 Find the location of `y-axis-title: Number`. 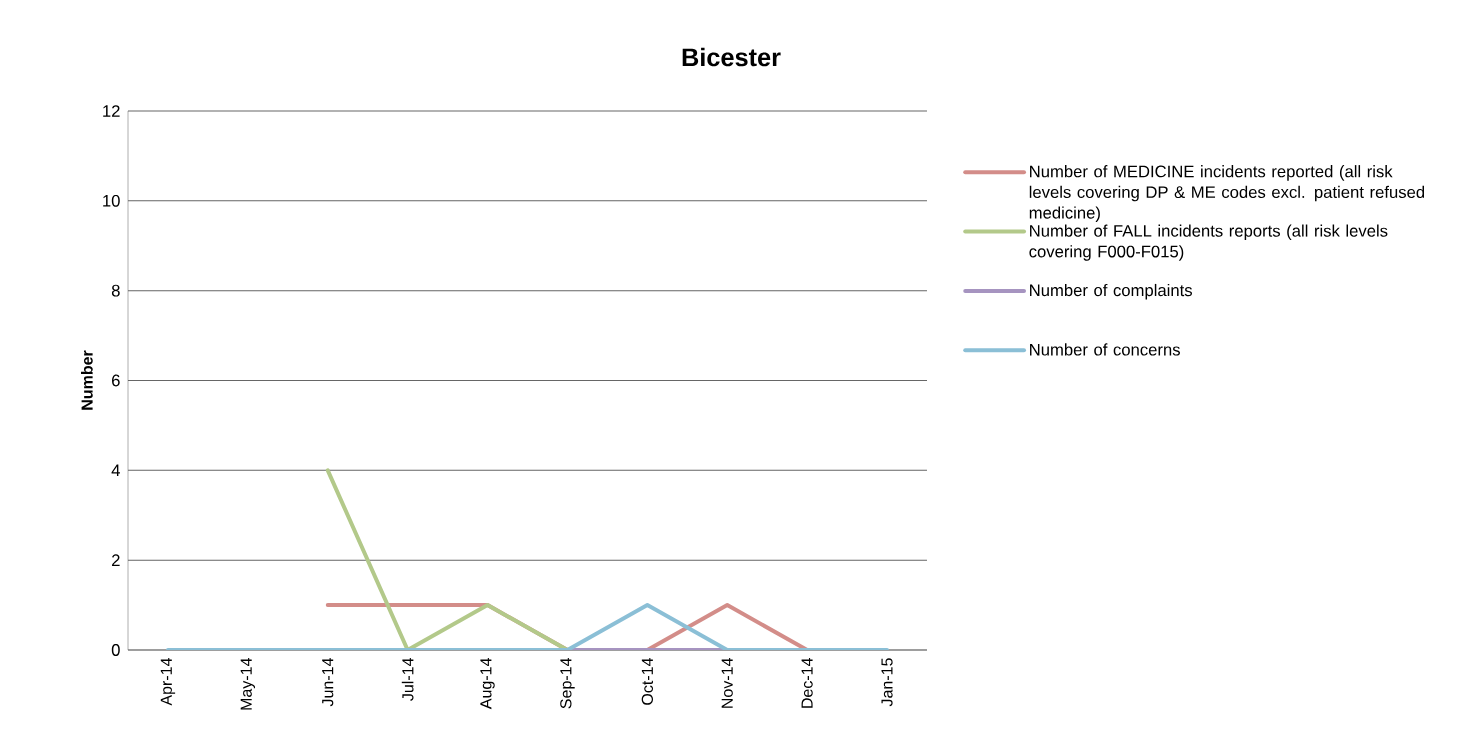

y-axis-title: Number is located at coordinates (87, 380).